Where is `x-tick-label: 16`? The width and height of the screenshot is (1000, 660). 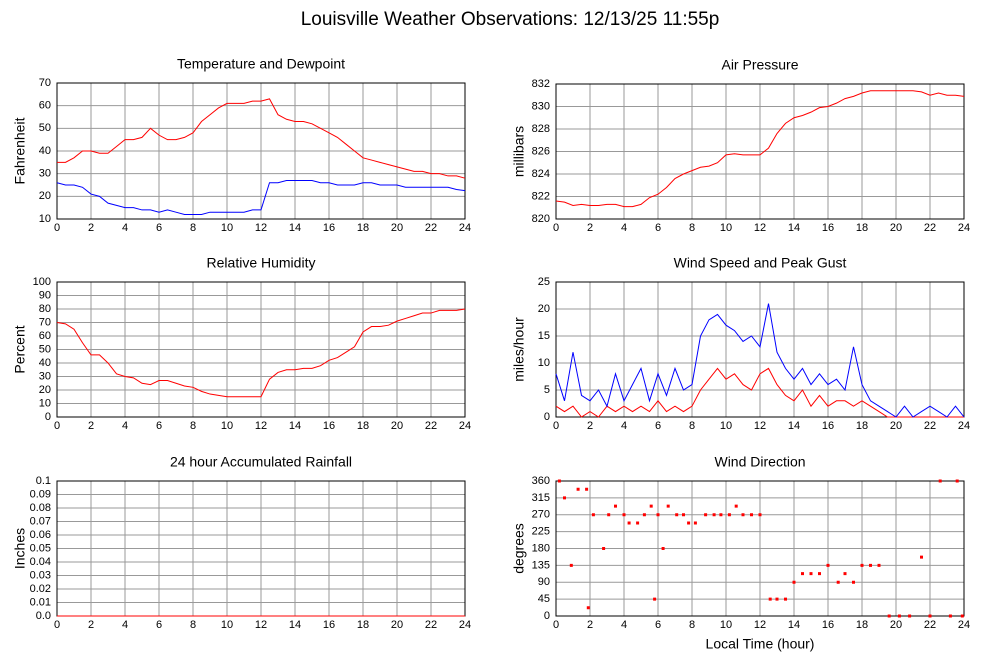 x-tick-label: 16 is located at coordinates (828, 228).